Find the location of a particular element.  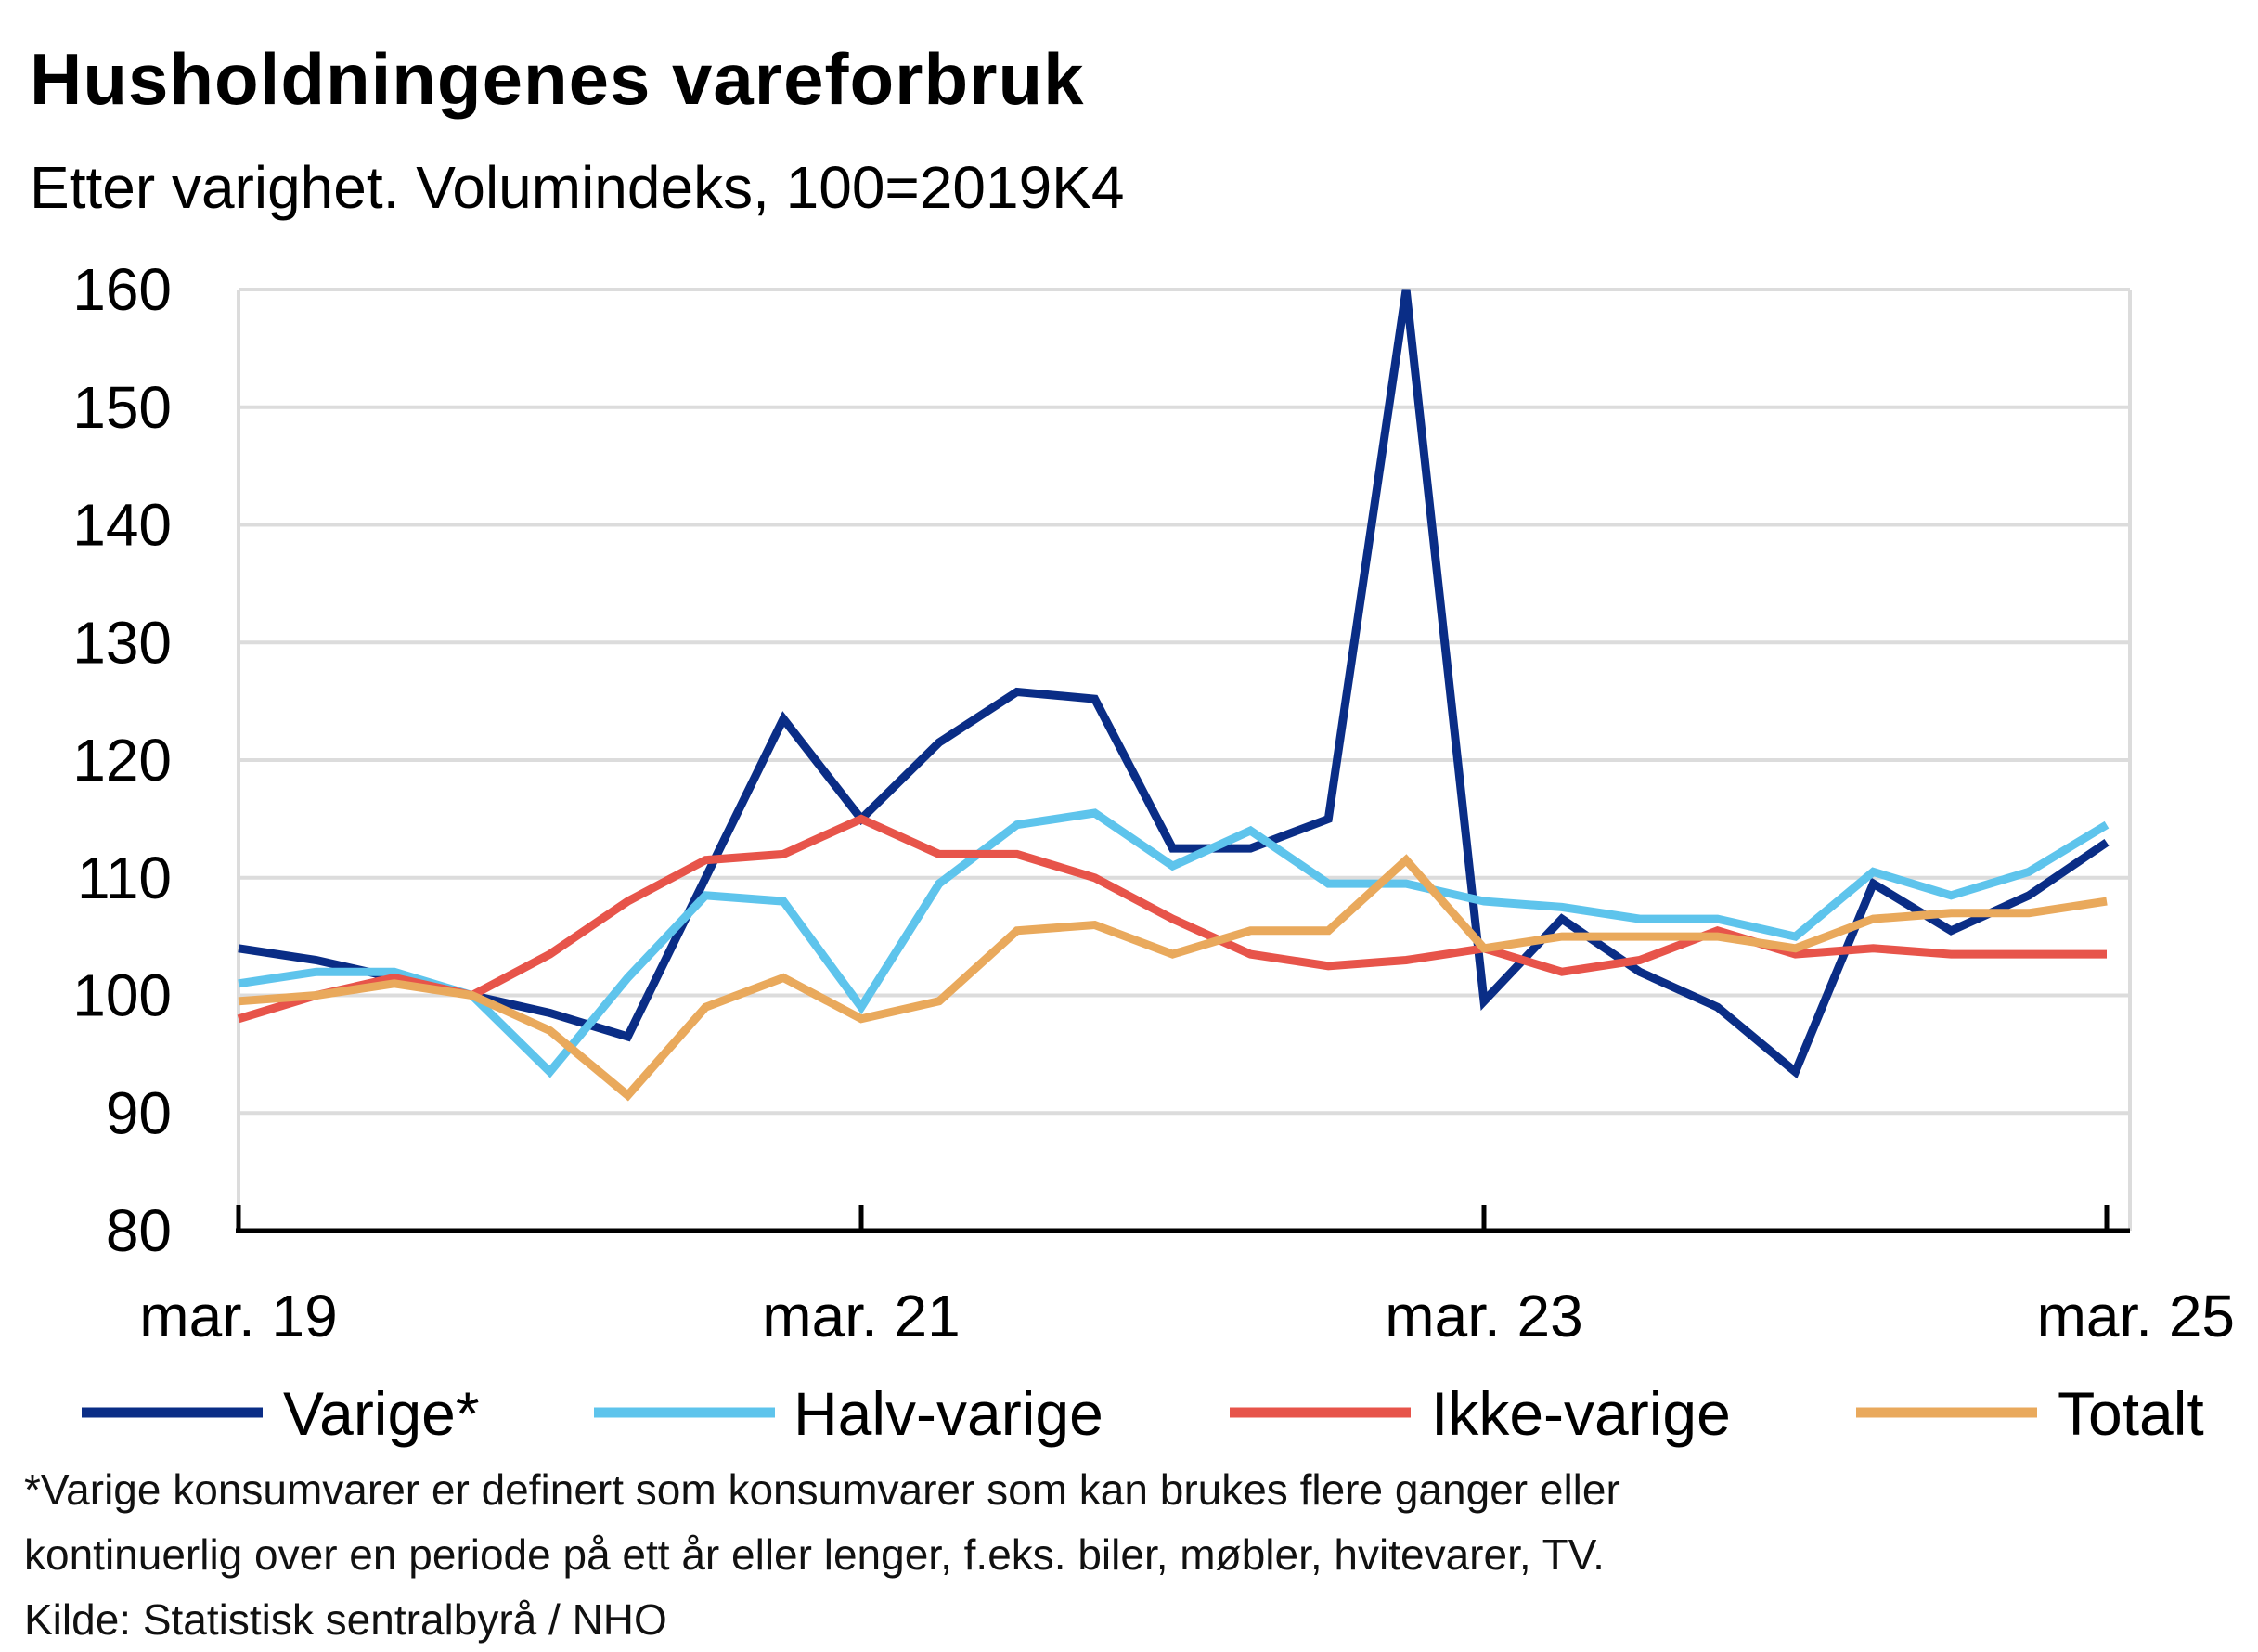

chart-subtitle: Etter varighet. Volumindeks, 100=2019K4 is located at coordinates (577, 187).